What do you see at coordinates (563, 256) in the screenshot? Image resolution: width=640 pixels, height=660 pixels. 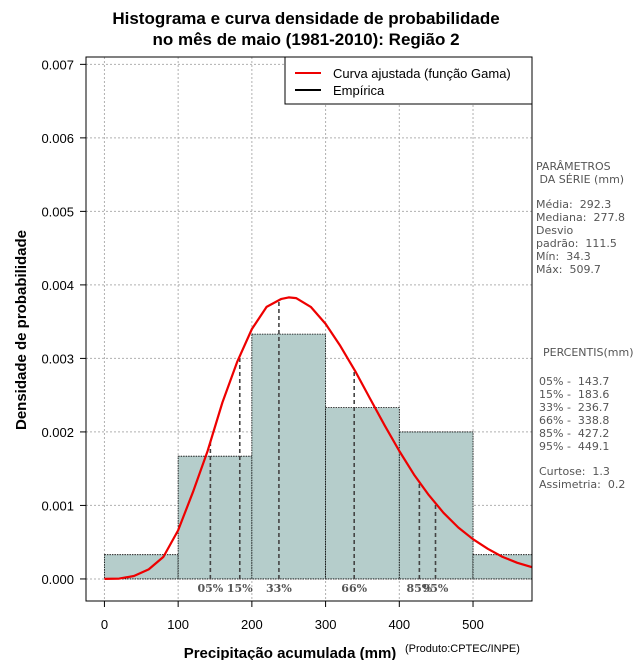 I see `stat-min: Mín: 34.3` at bounding box center [563, 256].